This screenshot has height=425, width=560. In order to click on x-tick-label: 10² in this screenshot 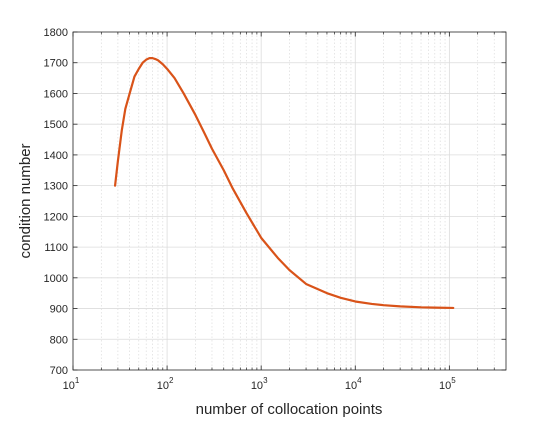, I will do `click(165, 384)`.